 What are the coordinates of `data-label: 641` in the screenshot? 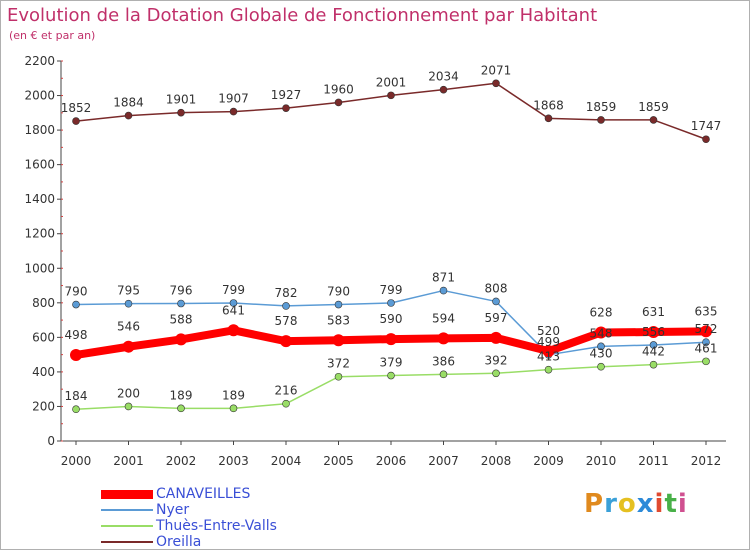 It's located at (233, 310).